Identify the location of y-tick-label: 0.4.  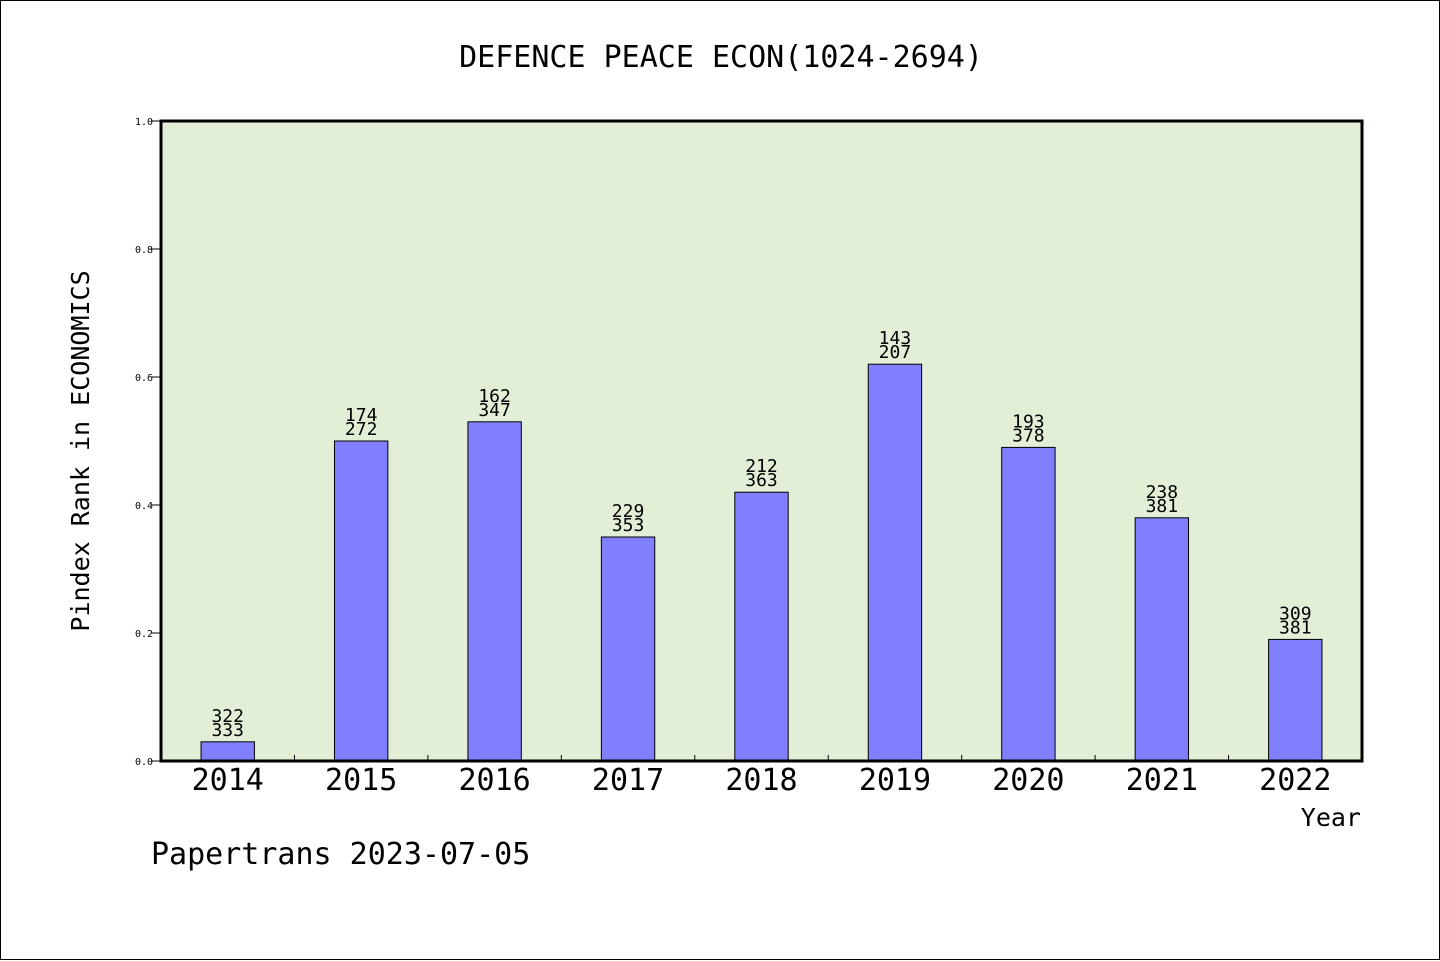
(144, 506).